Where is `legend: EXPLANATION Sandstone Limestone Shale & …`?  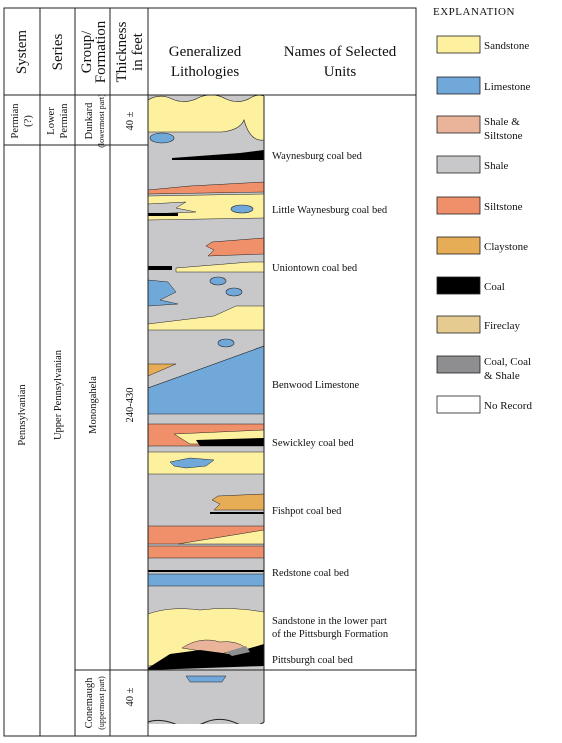
legend: EXPLANATION Sandstone Limestone Shale & … is located at coordinates (482, 210).